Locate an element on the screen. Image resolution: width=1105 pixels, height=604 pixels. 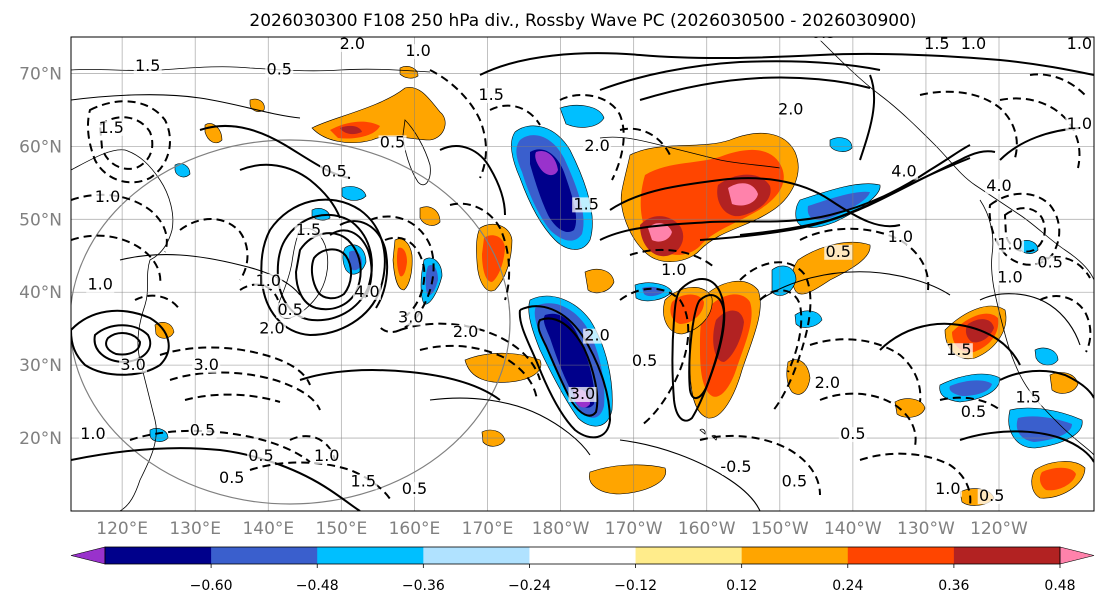
x-tick-label: 170°E is located at coordinates (488, 529).